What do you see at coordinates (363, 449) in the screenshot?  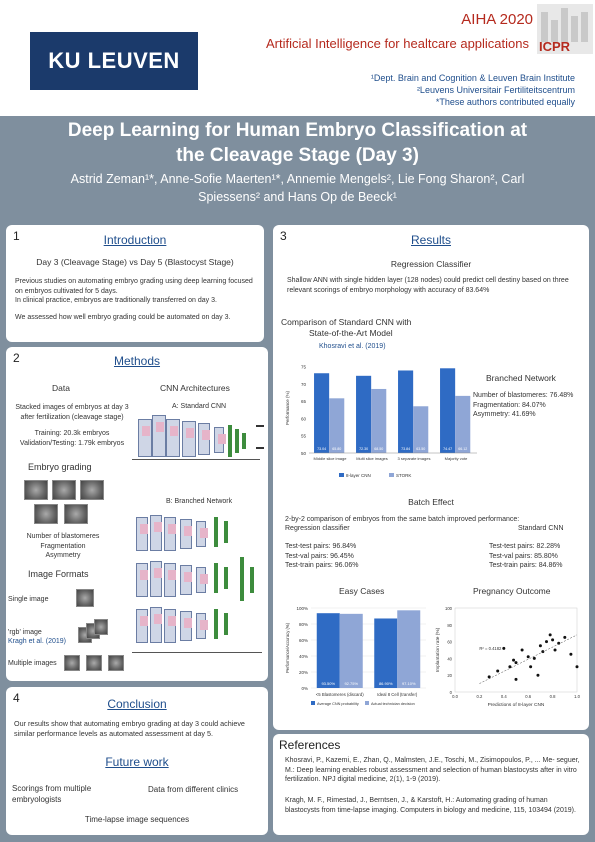 I see `bar-value-label: 72.30` at bounding box center [363, 449].